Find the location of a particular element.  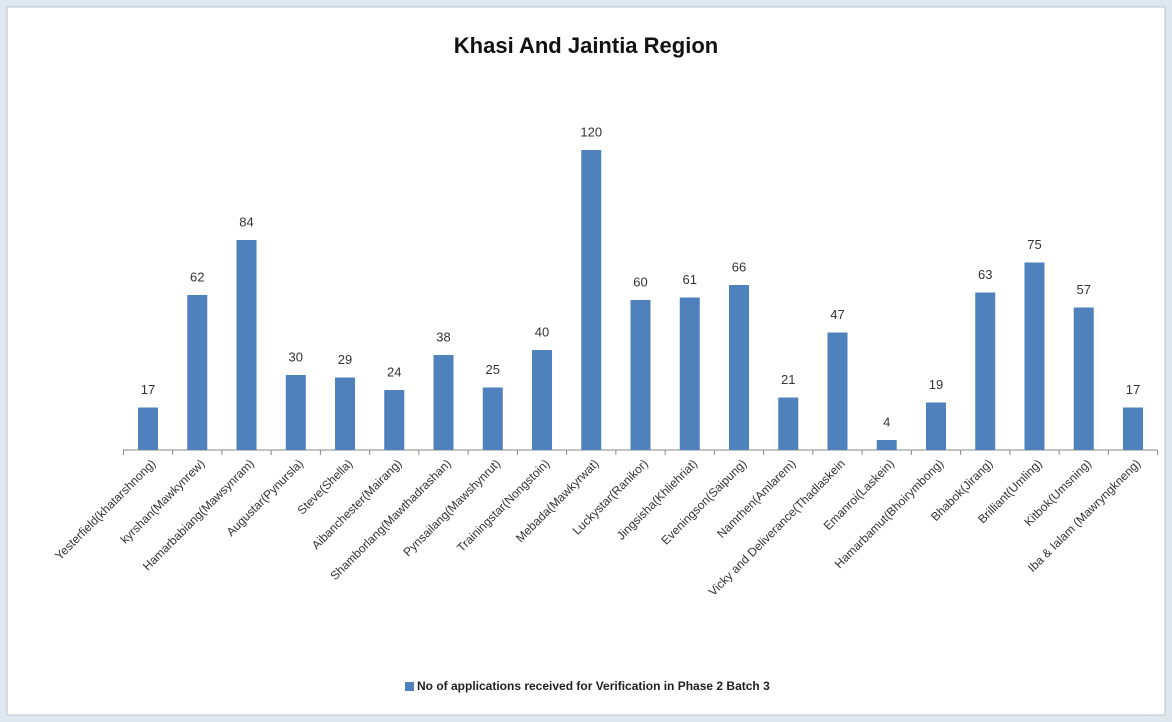

data-label: 75 is located at coordinates (1034, 244).